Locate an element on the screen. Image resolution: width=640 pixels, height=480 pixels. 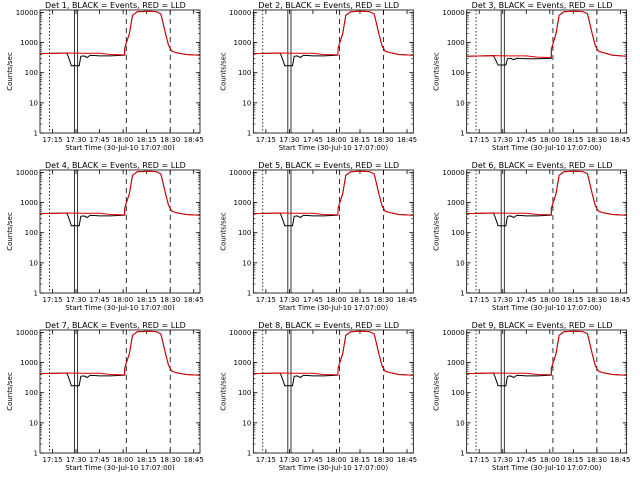
panel-title: Det 7, BLACK = Events, RED = LLD is located at coordinates (115, 325).